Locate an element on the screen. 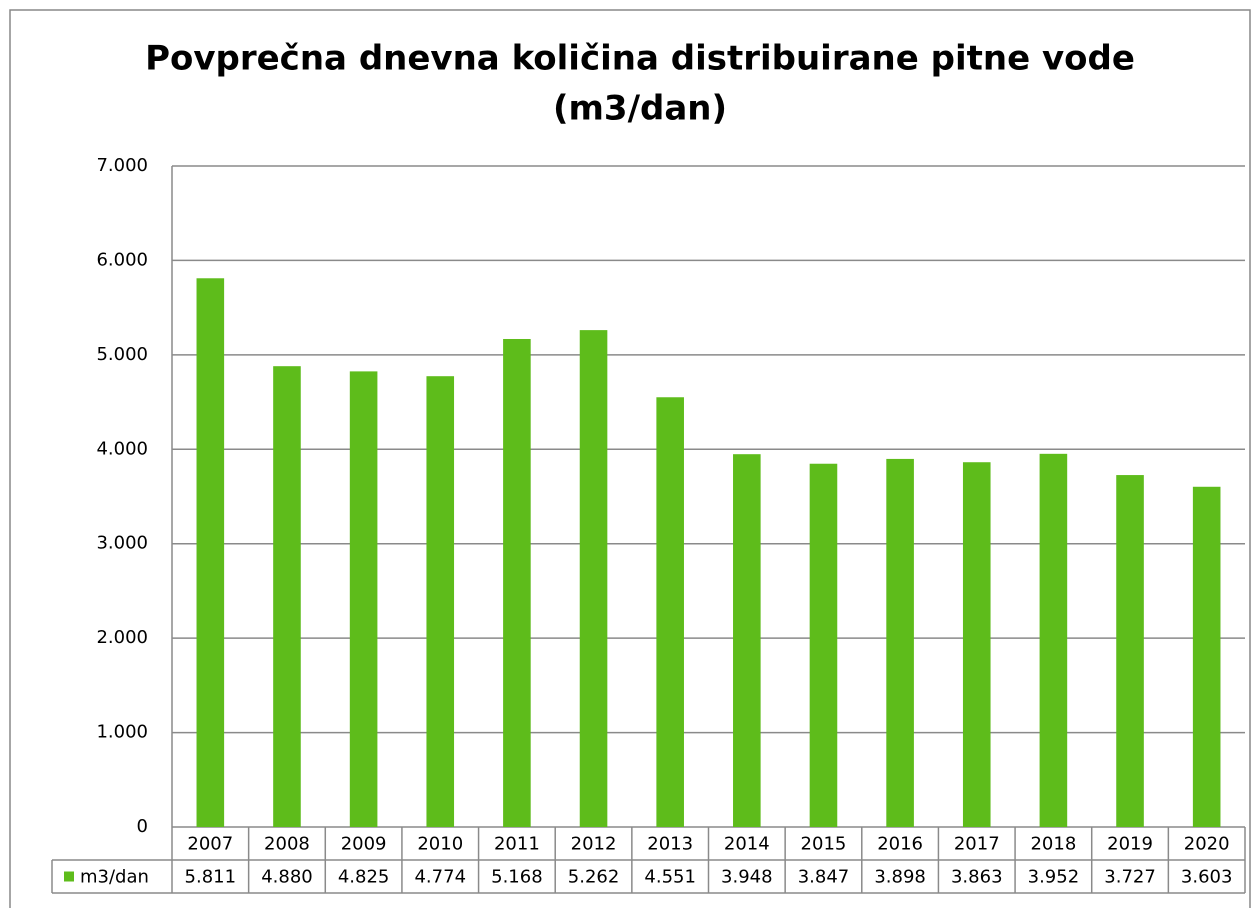 This screenshot has width=1259, height=908. x-tick-label: 2017 is located at coordinates (977, 844).